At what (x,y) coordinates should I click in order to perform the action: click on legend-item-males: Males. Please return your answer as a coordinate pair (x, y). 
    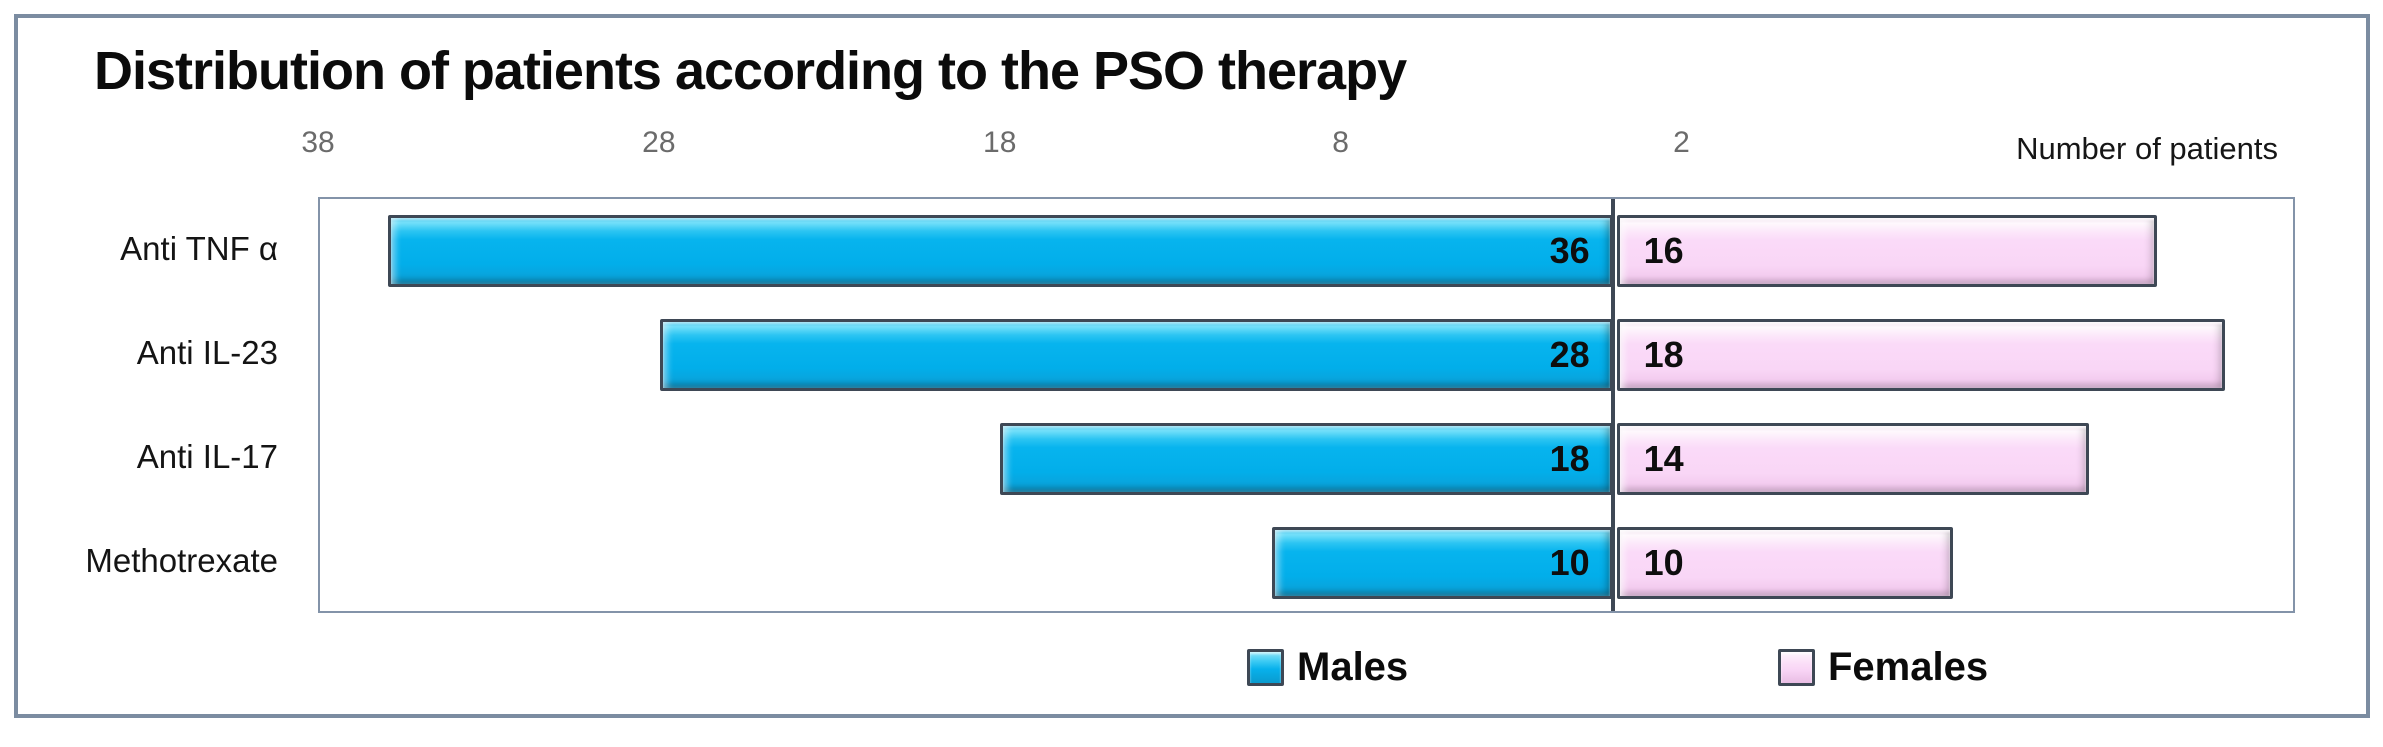
    Looking at the image, I should click on (1327, 667).